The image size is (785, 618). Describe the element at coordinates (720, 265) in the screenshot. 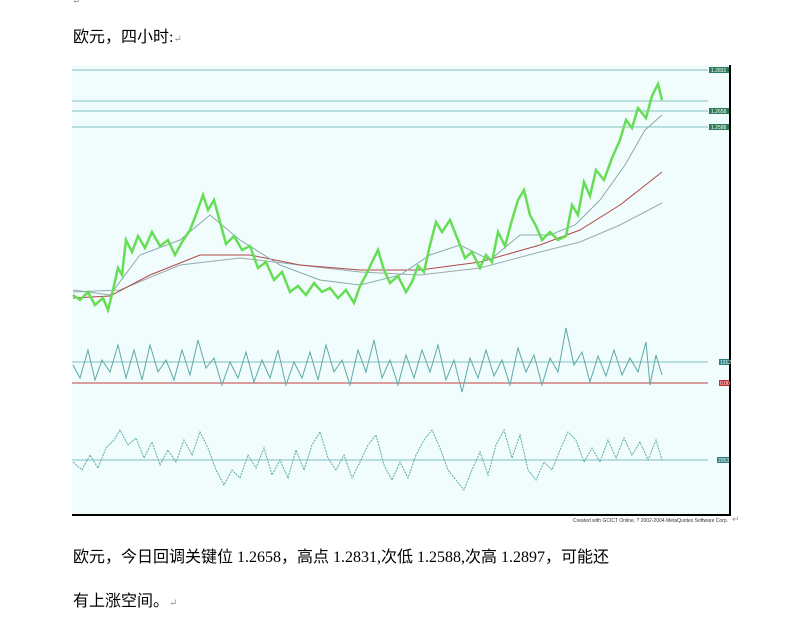

I see `level-labels: 1.2831 1.2658 1.2588 1912 0.00 2953` at that location.